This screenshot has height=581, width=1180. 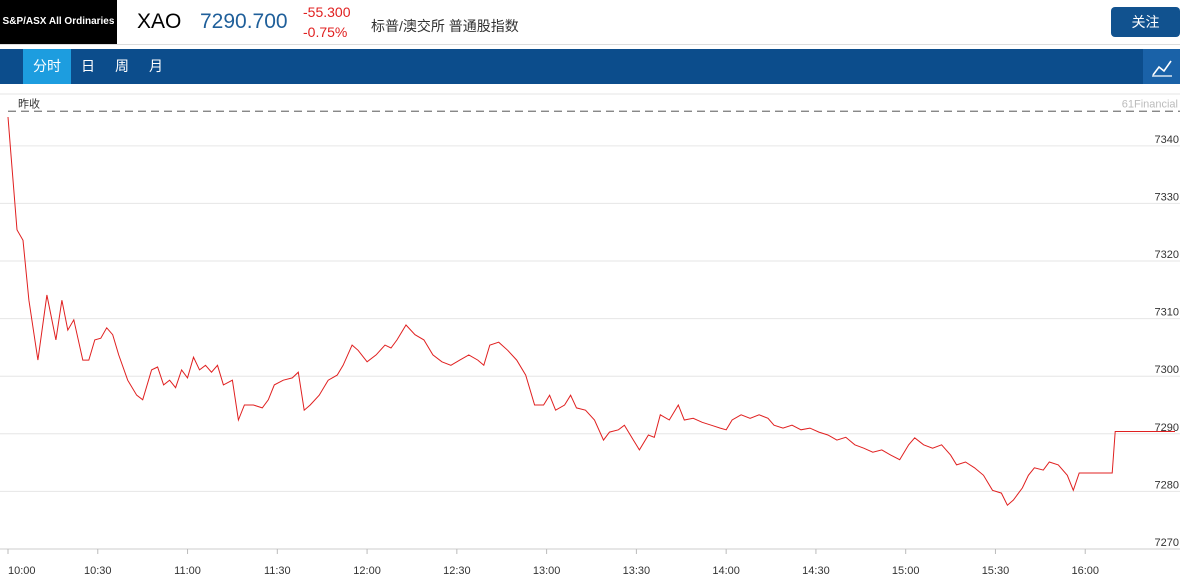 I want to click on x-tick-label: 16:00, so click(x=1085, y=571).